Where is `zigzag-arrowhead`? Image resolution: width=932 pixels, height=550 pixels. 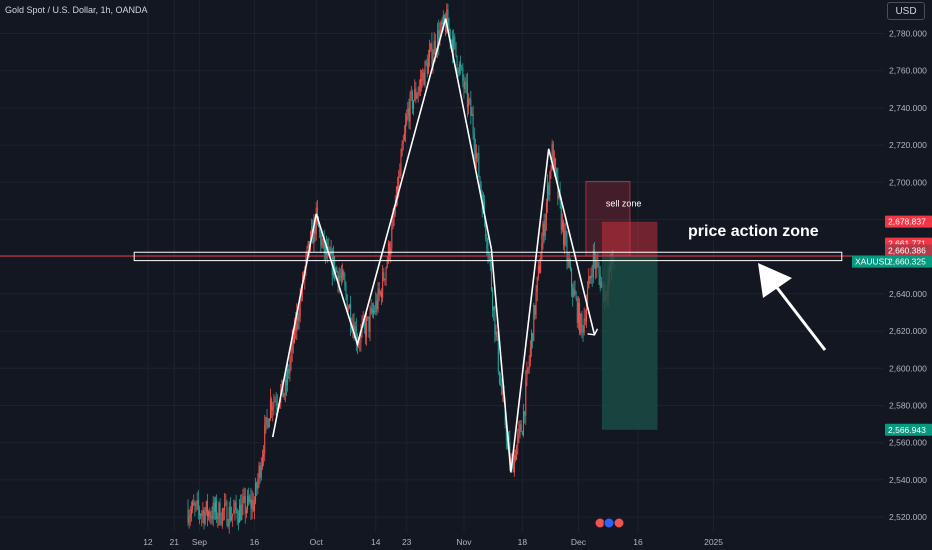
zigzag-arrowhead is located at coordinates (593, 332).